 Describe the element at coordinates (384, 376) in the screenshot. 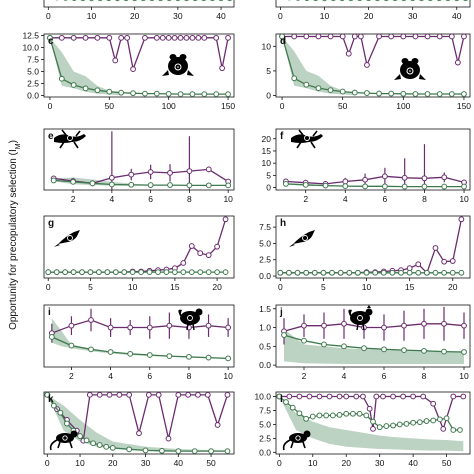

I see `x-tick-label: 6` at that location.